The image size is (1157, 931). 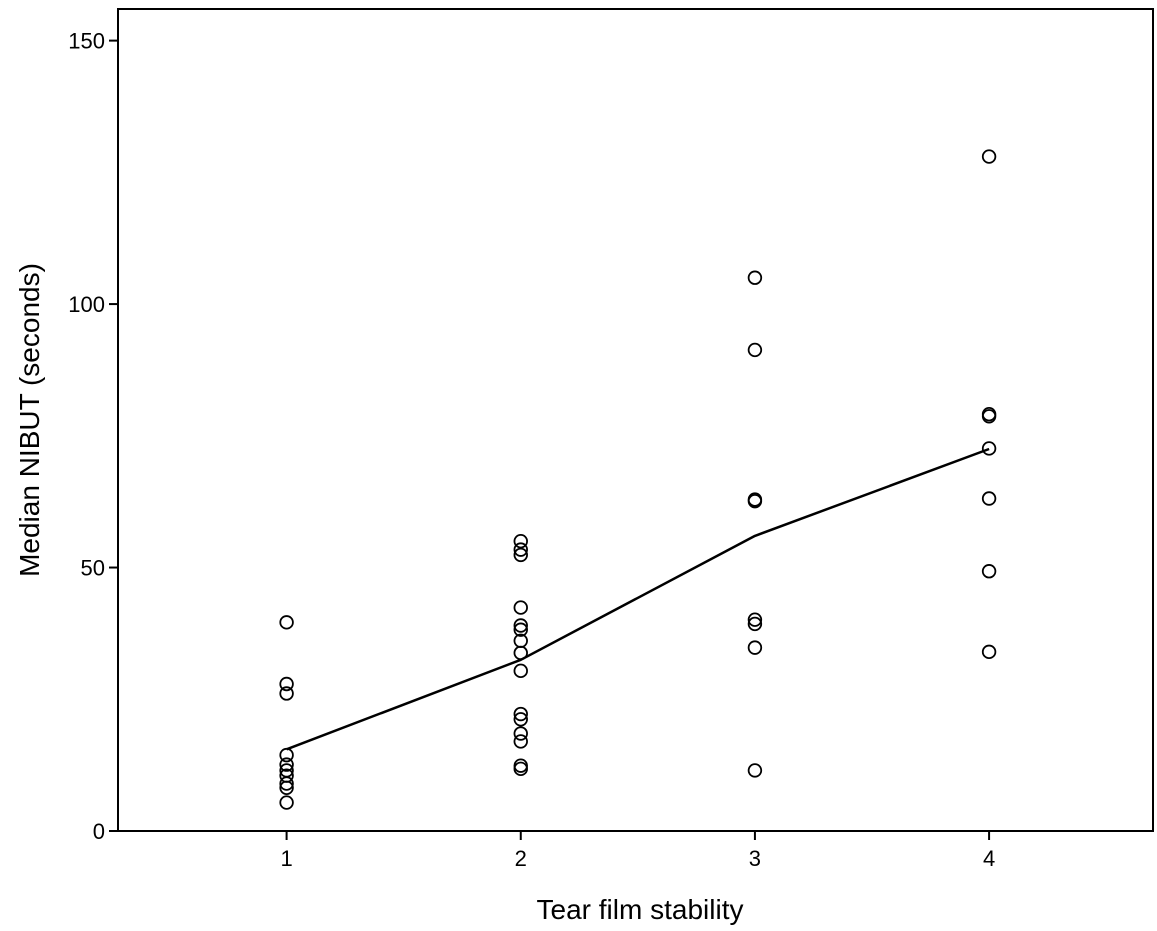 What do you see at coordinates (93, 436) in the screenshot?
I see `y-axis: 0 50 100 150` at bounding box center [93, 436].